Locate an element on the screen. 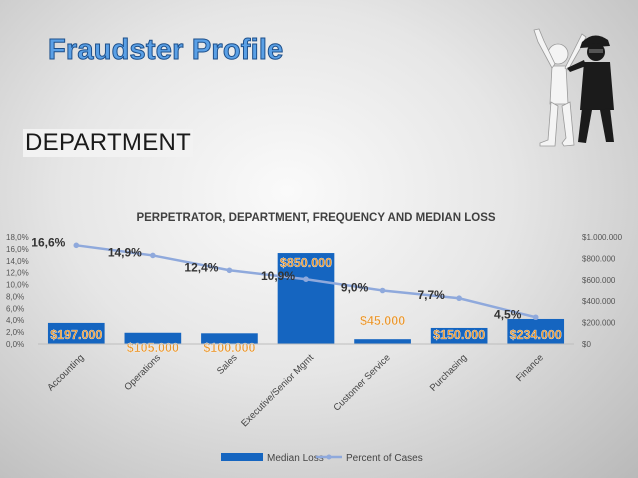 The width and height of the screenshot is (638, 478). right-axis-tick: $400.000 is located at coordinates (599, 301).